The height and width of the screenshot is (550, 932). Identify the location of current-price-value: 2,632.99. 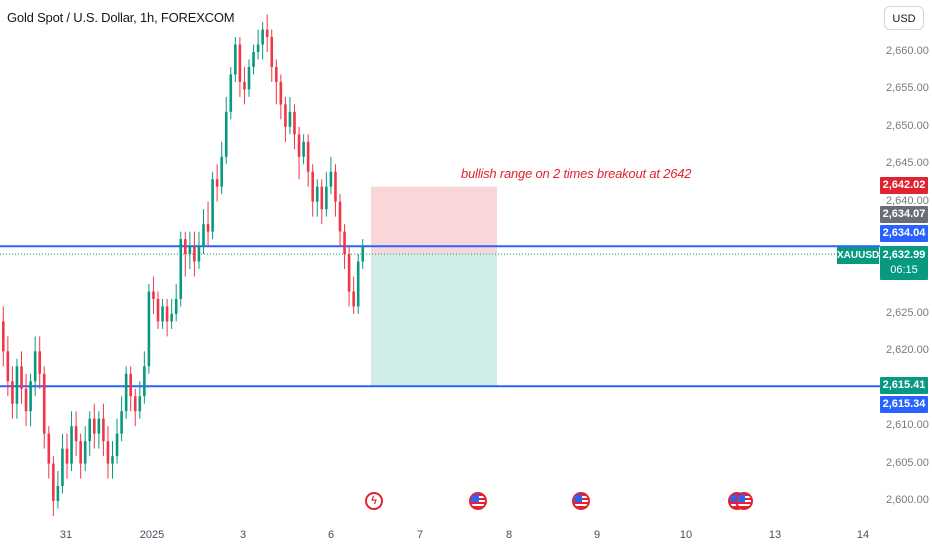
(904, 255).